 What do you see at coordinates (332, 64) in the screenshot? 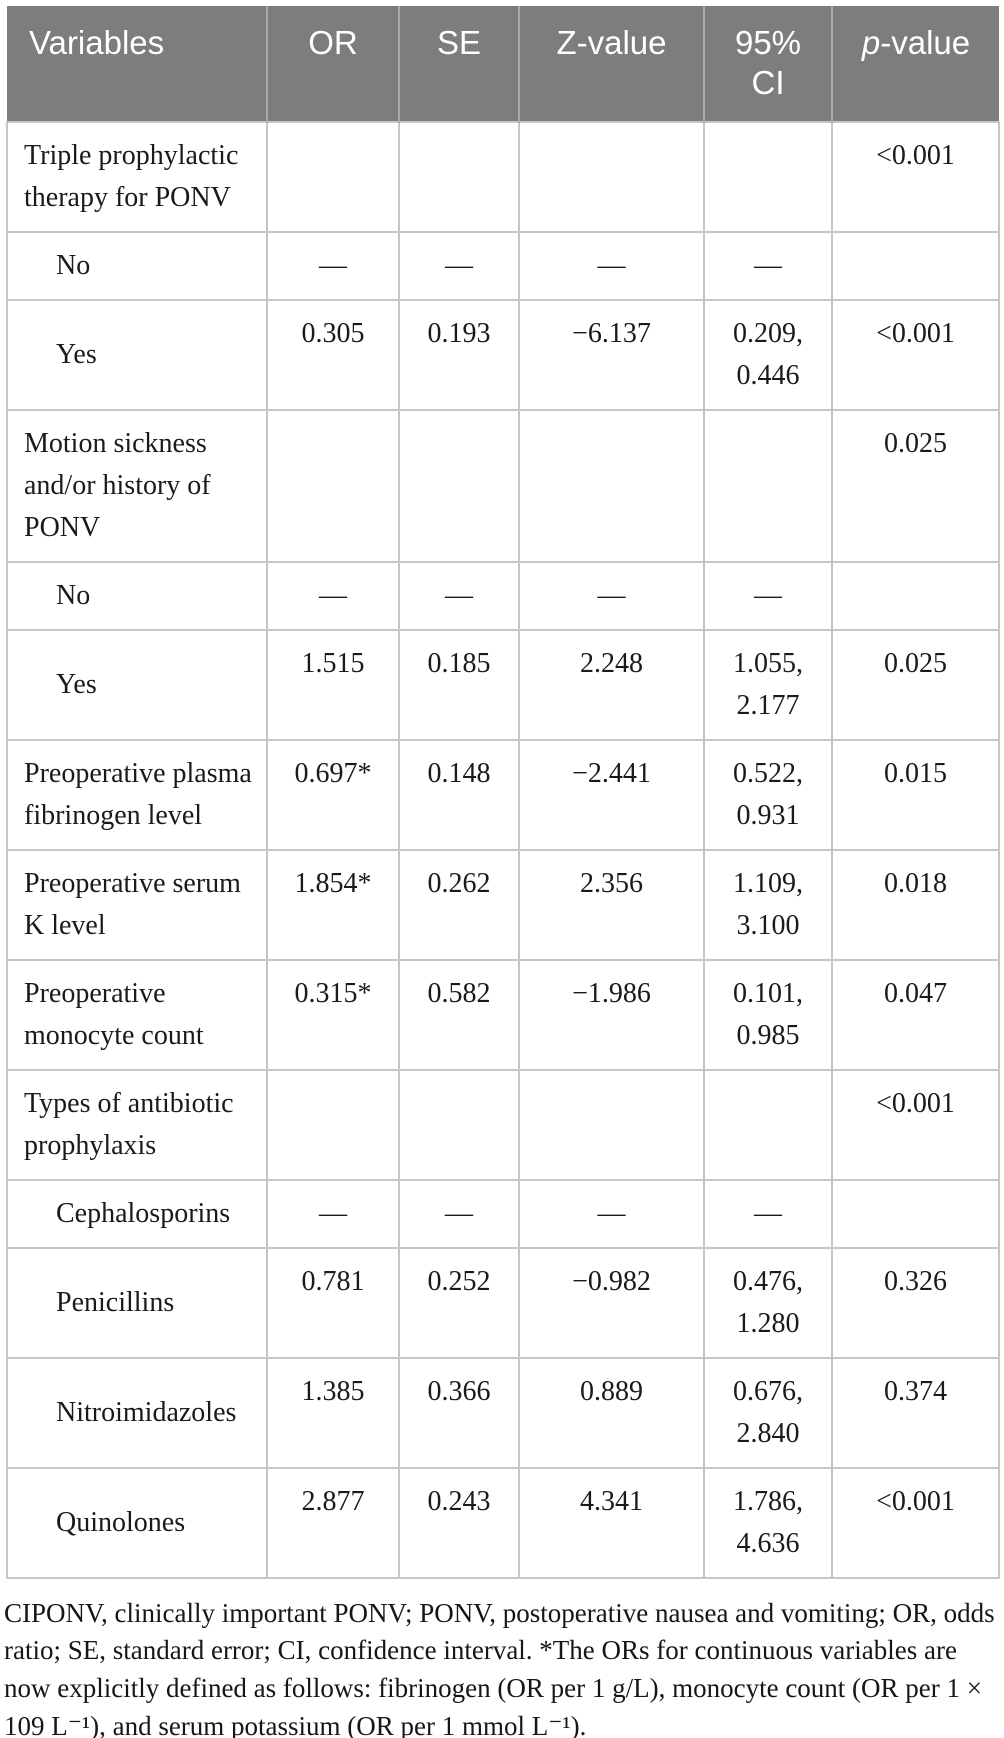
I see `col-header-or: OR` at bounding box center [332, 64].